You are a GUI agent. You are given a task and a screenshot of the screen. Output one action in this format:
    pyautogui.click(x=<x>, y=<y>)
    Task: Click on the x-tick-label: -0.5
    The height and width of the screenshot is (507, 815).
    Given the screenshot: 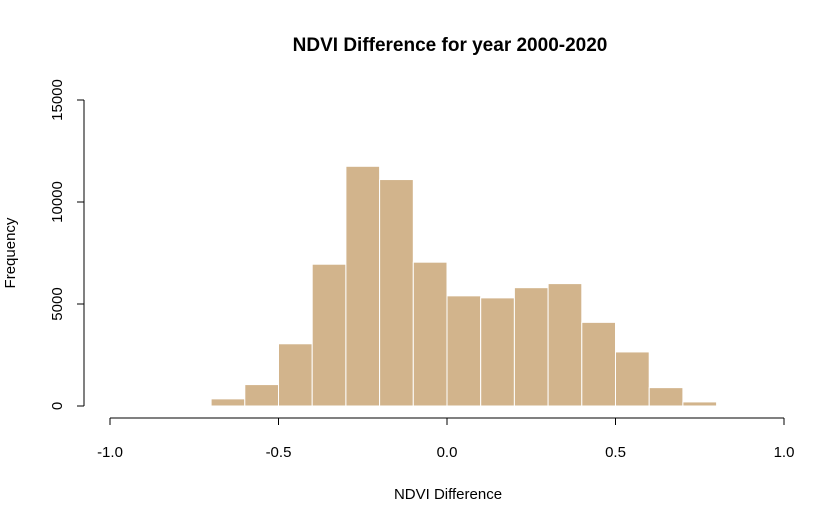 What is the action you would take?
    pyautogui.click(x=279, y=452)
    